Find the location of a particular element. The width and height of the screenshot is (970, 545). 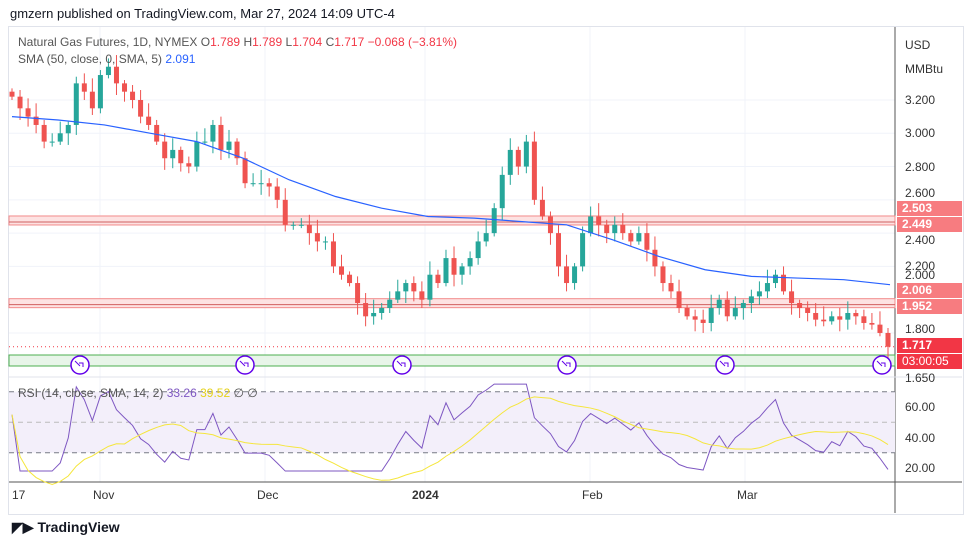

rsi-sma-value: 39.52 is located at coordinates (215, 393).